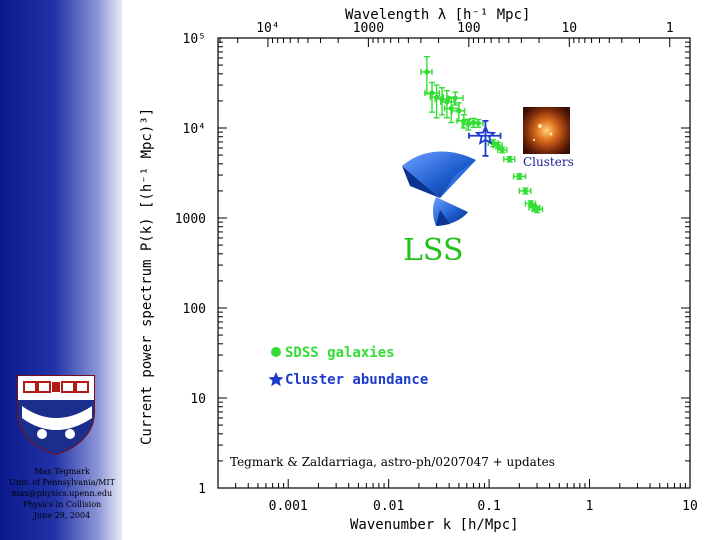 The width and height of the screenshot is (720, 540). Describe the element at coordinates (690, 506) in the screenshot. I see `x-tick-label: 10` at that location.